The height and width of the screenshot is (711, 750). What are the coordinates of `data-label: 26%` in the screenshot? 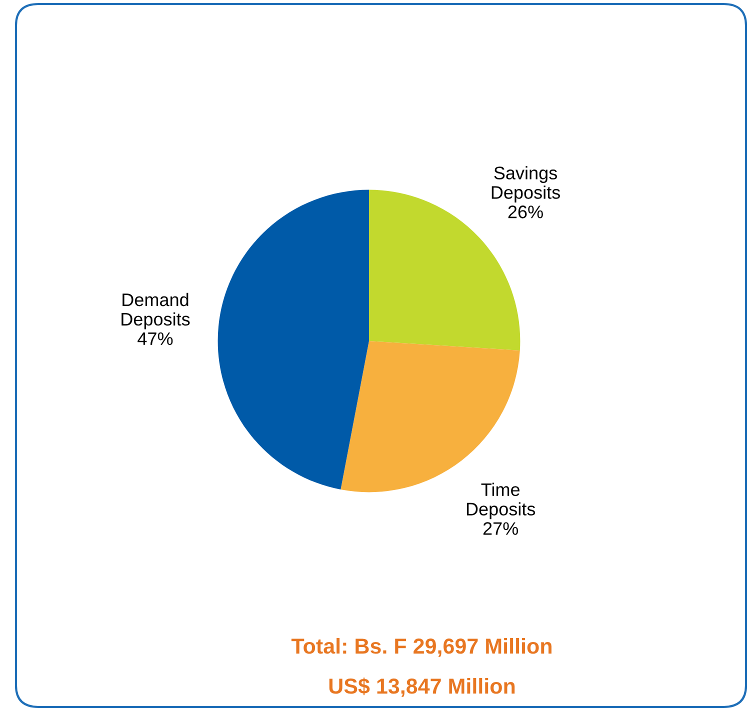 It's located at (525, 212).